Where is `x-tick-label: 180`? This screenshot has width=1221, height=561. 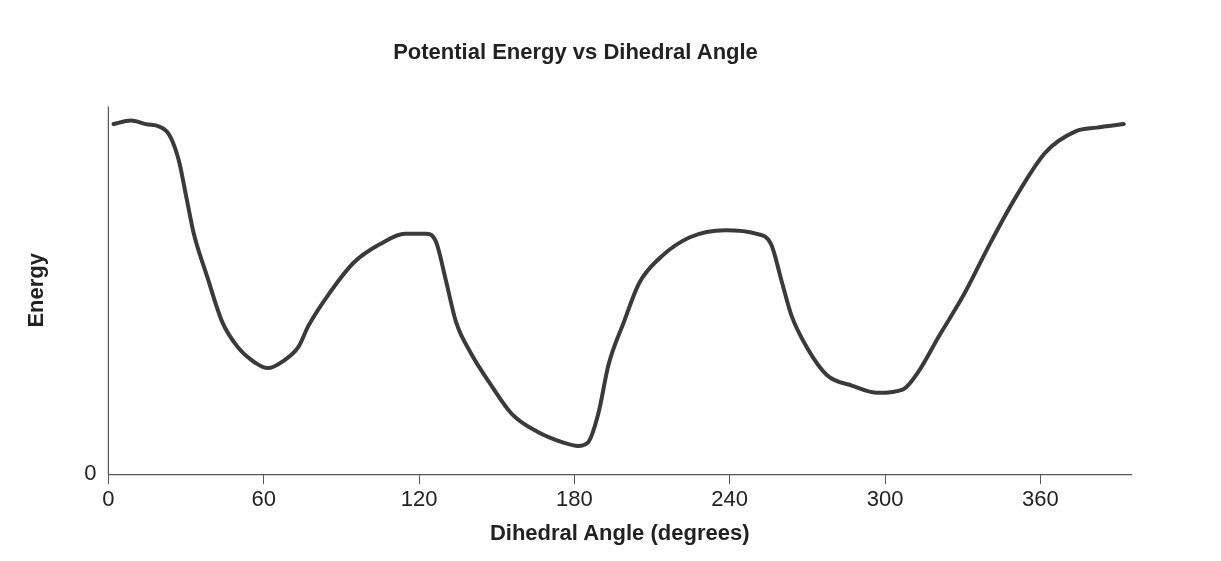 x-tick-label: 180 is located at coordinates (574, 499).